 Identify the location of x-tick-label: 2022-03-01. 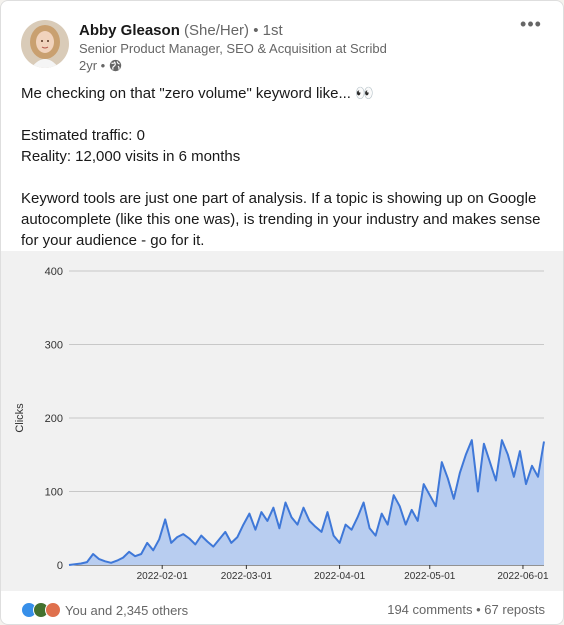
(247, 576).